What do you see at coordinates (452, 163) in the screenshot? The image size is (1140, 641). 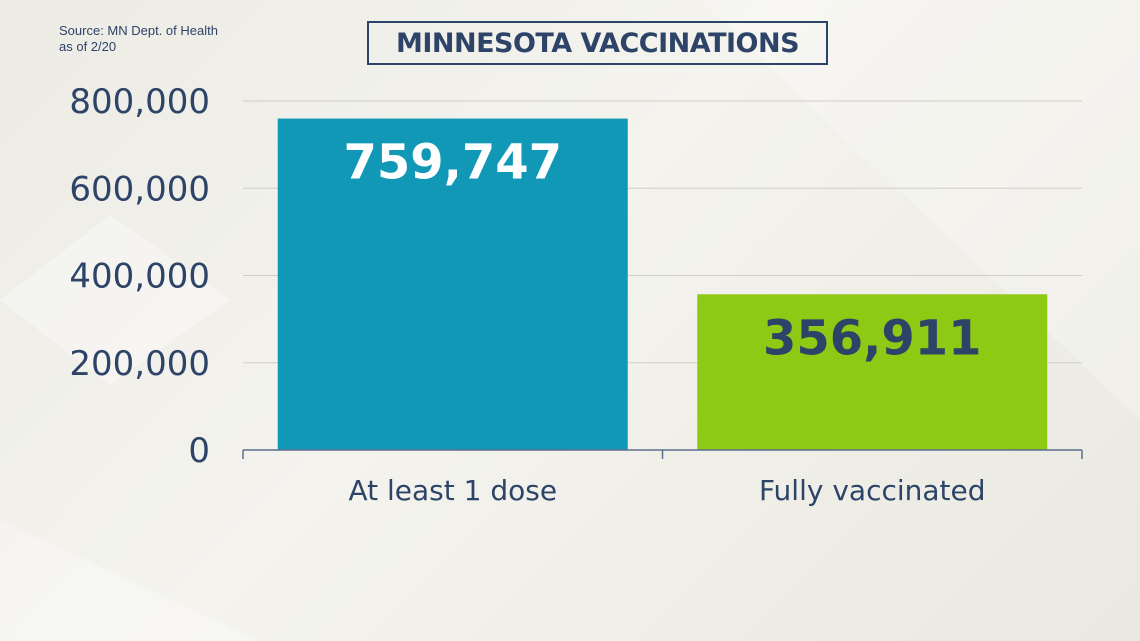 I see `bar-value-label: 759,747` at bounding box center [452, 163].